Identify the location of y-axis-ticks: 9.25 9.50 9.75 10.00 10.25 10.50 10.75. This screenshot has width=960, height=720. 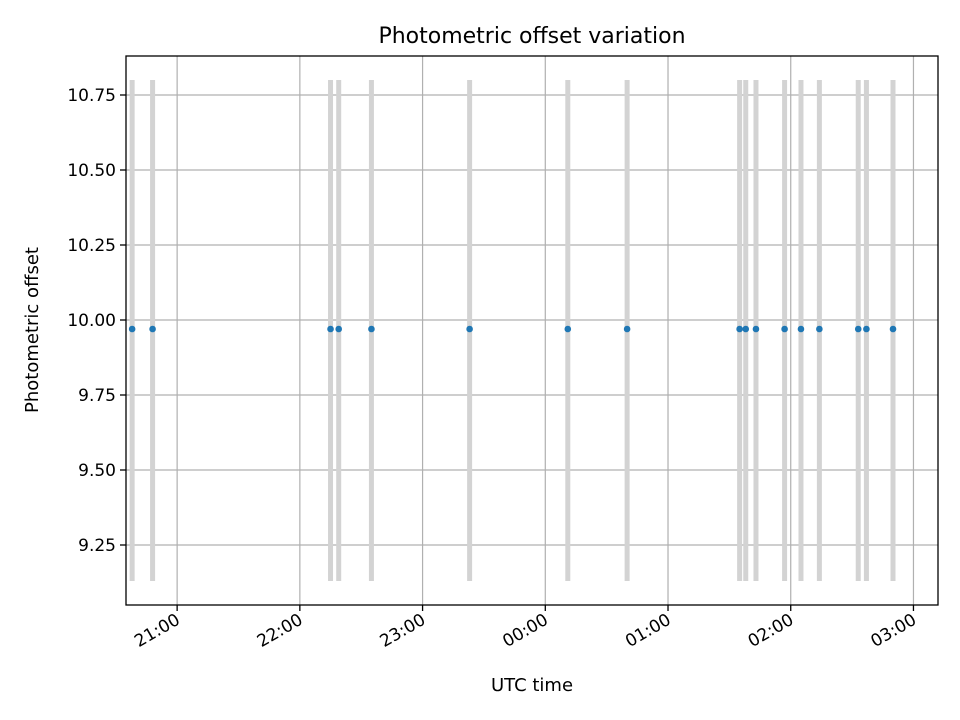
(96, 321).